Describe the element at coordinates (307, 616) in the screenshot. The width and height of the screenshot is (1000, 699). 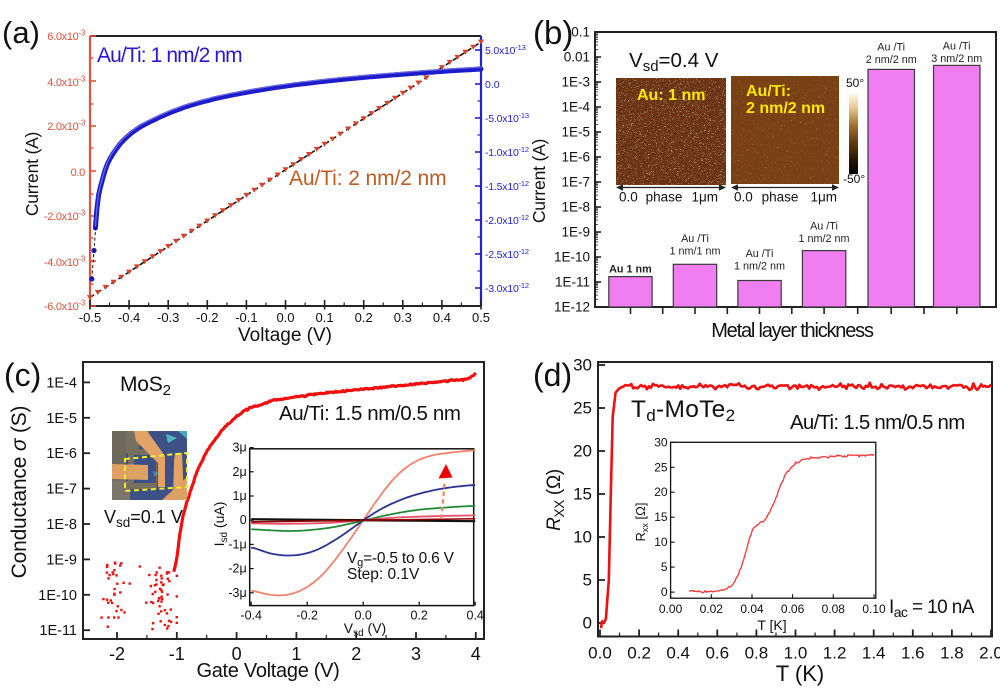
I see `svg-text: -0.2` at that location.